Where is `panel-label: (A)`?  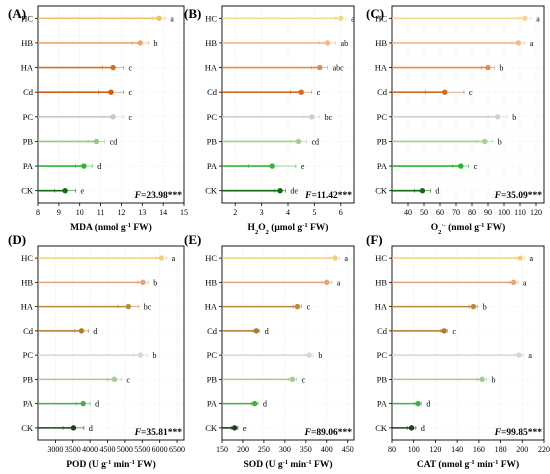 panel-label: (A) is located at coordinates (17, 13).